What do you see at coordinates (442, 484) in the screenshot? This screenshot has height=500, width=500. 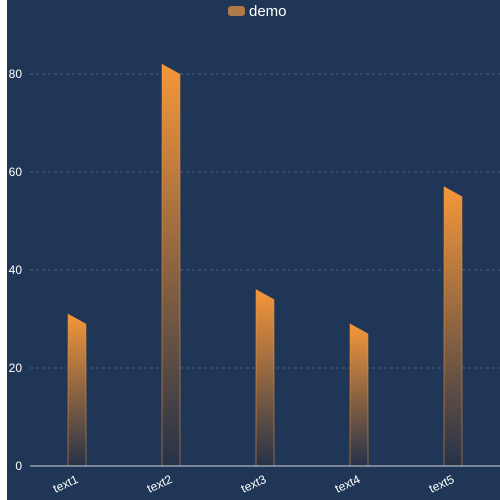 I see `x-tick-label: text5` at bounding box center [442, 484].